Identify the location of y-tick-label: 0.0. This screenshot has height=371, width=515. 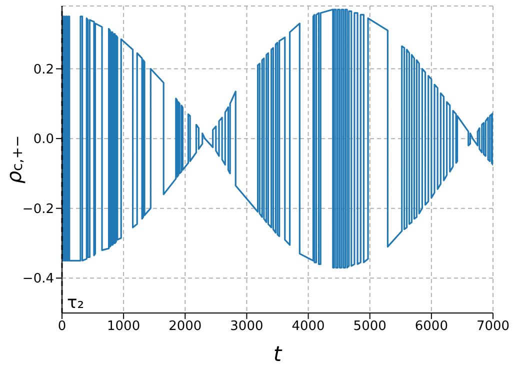
(43, 140).